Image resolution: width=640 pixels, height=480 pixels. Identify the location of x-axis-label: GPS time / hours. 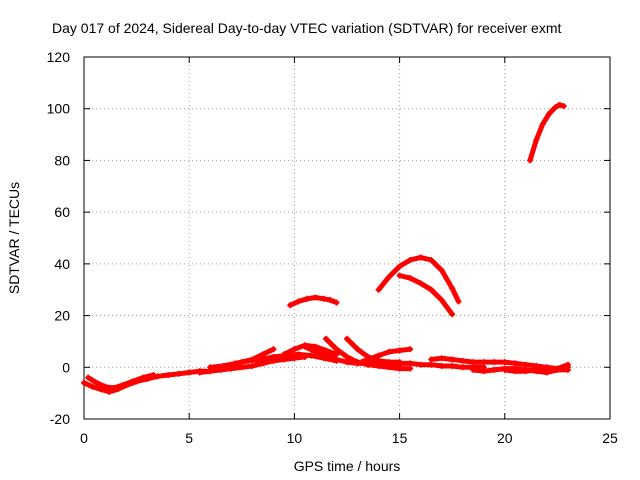
(347, 466).